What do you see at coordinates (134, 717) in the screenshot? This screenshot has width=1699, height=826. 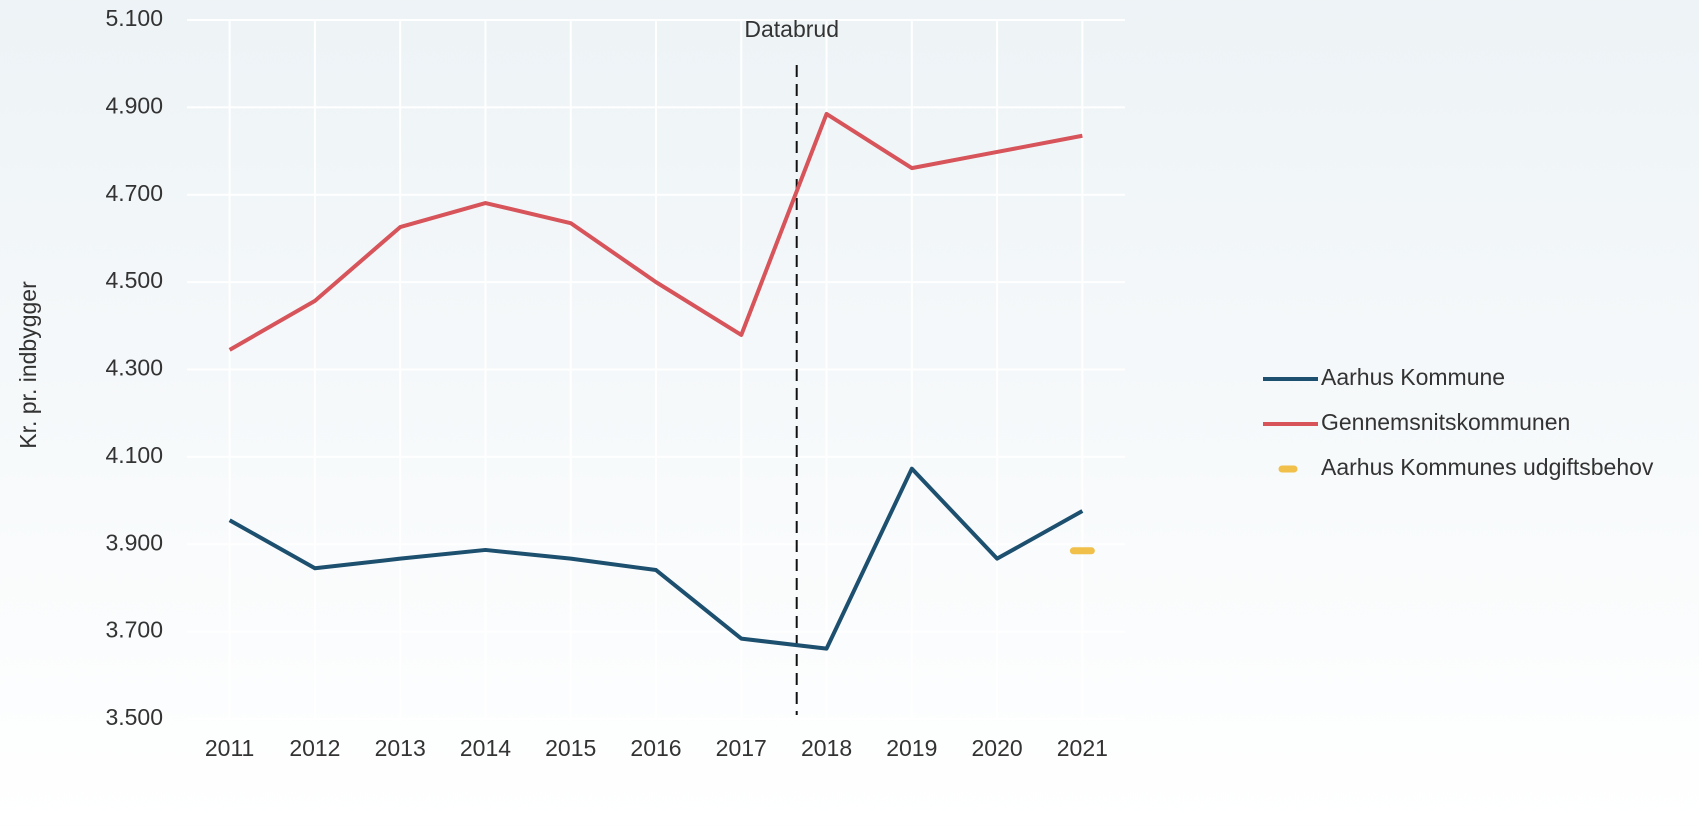 I see `y-tick-label: 3.500` at bounding box center [134, 717].